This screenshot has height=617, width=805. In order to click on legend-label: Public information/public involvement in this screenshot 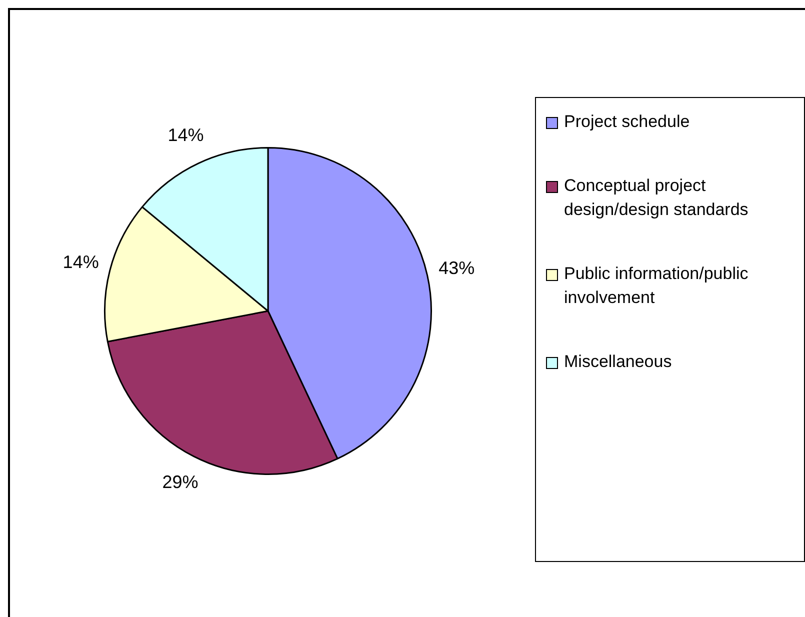, I will do `click(657, 286)`.